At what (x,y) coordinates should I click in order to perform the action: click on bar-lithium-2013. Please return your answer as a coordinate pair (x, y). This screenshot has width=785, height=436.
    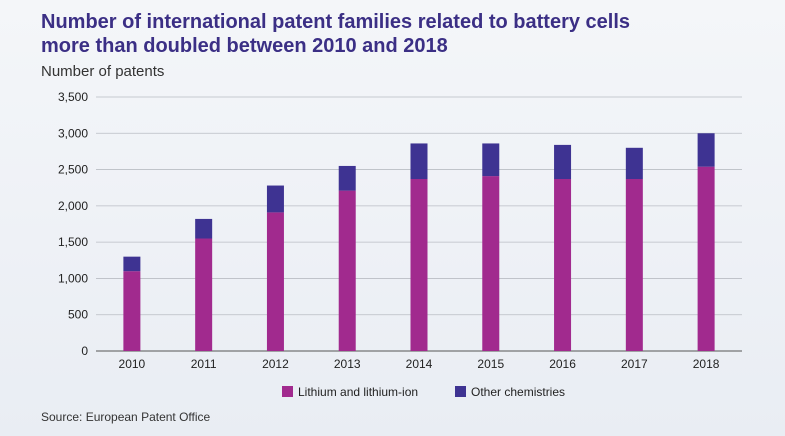
    Looking at the image, I should click on (347, 270).